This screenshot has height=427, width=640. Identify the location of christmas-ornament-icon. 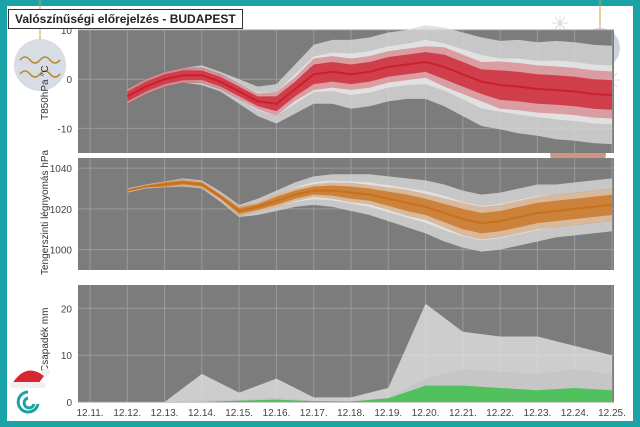
(40, 45).